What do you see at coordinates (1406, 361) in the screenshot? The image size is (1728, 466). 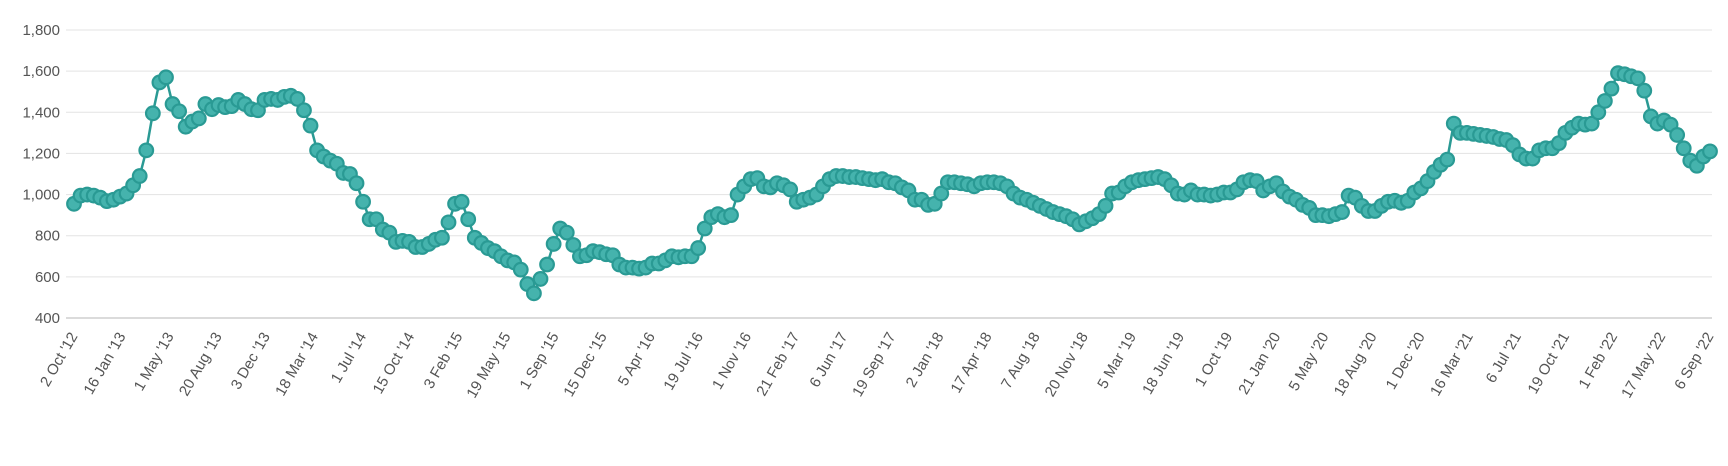 I see `x-tick-label: 1 Dec '20` at bounding box center [1406, 361].